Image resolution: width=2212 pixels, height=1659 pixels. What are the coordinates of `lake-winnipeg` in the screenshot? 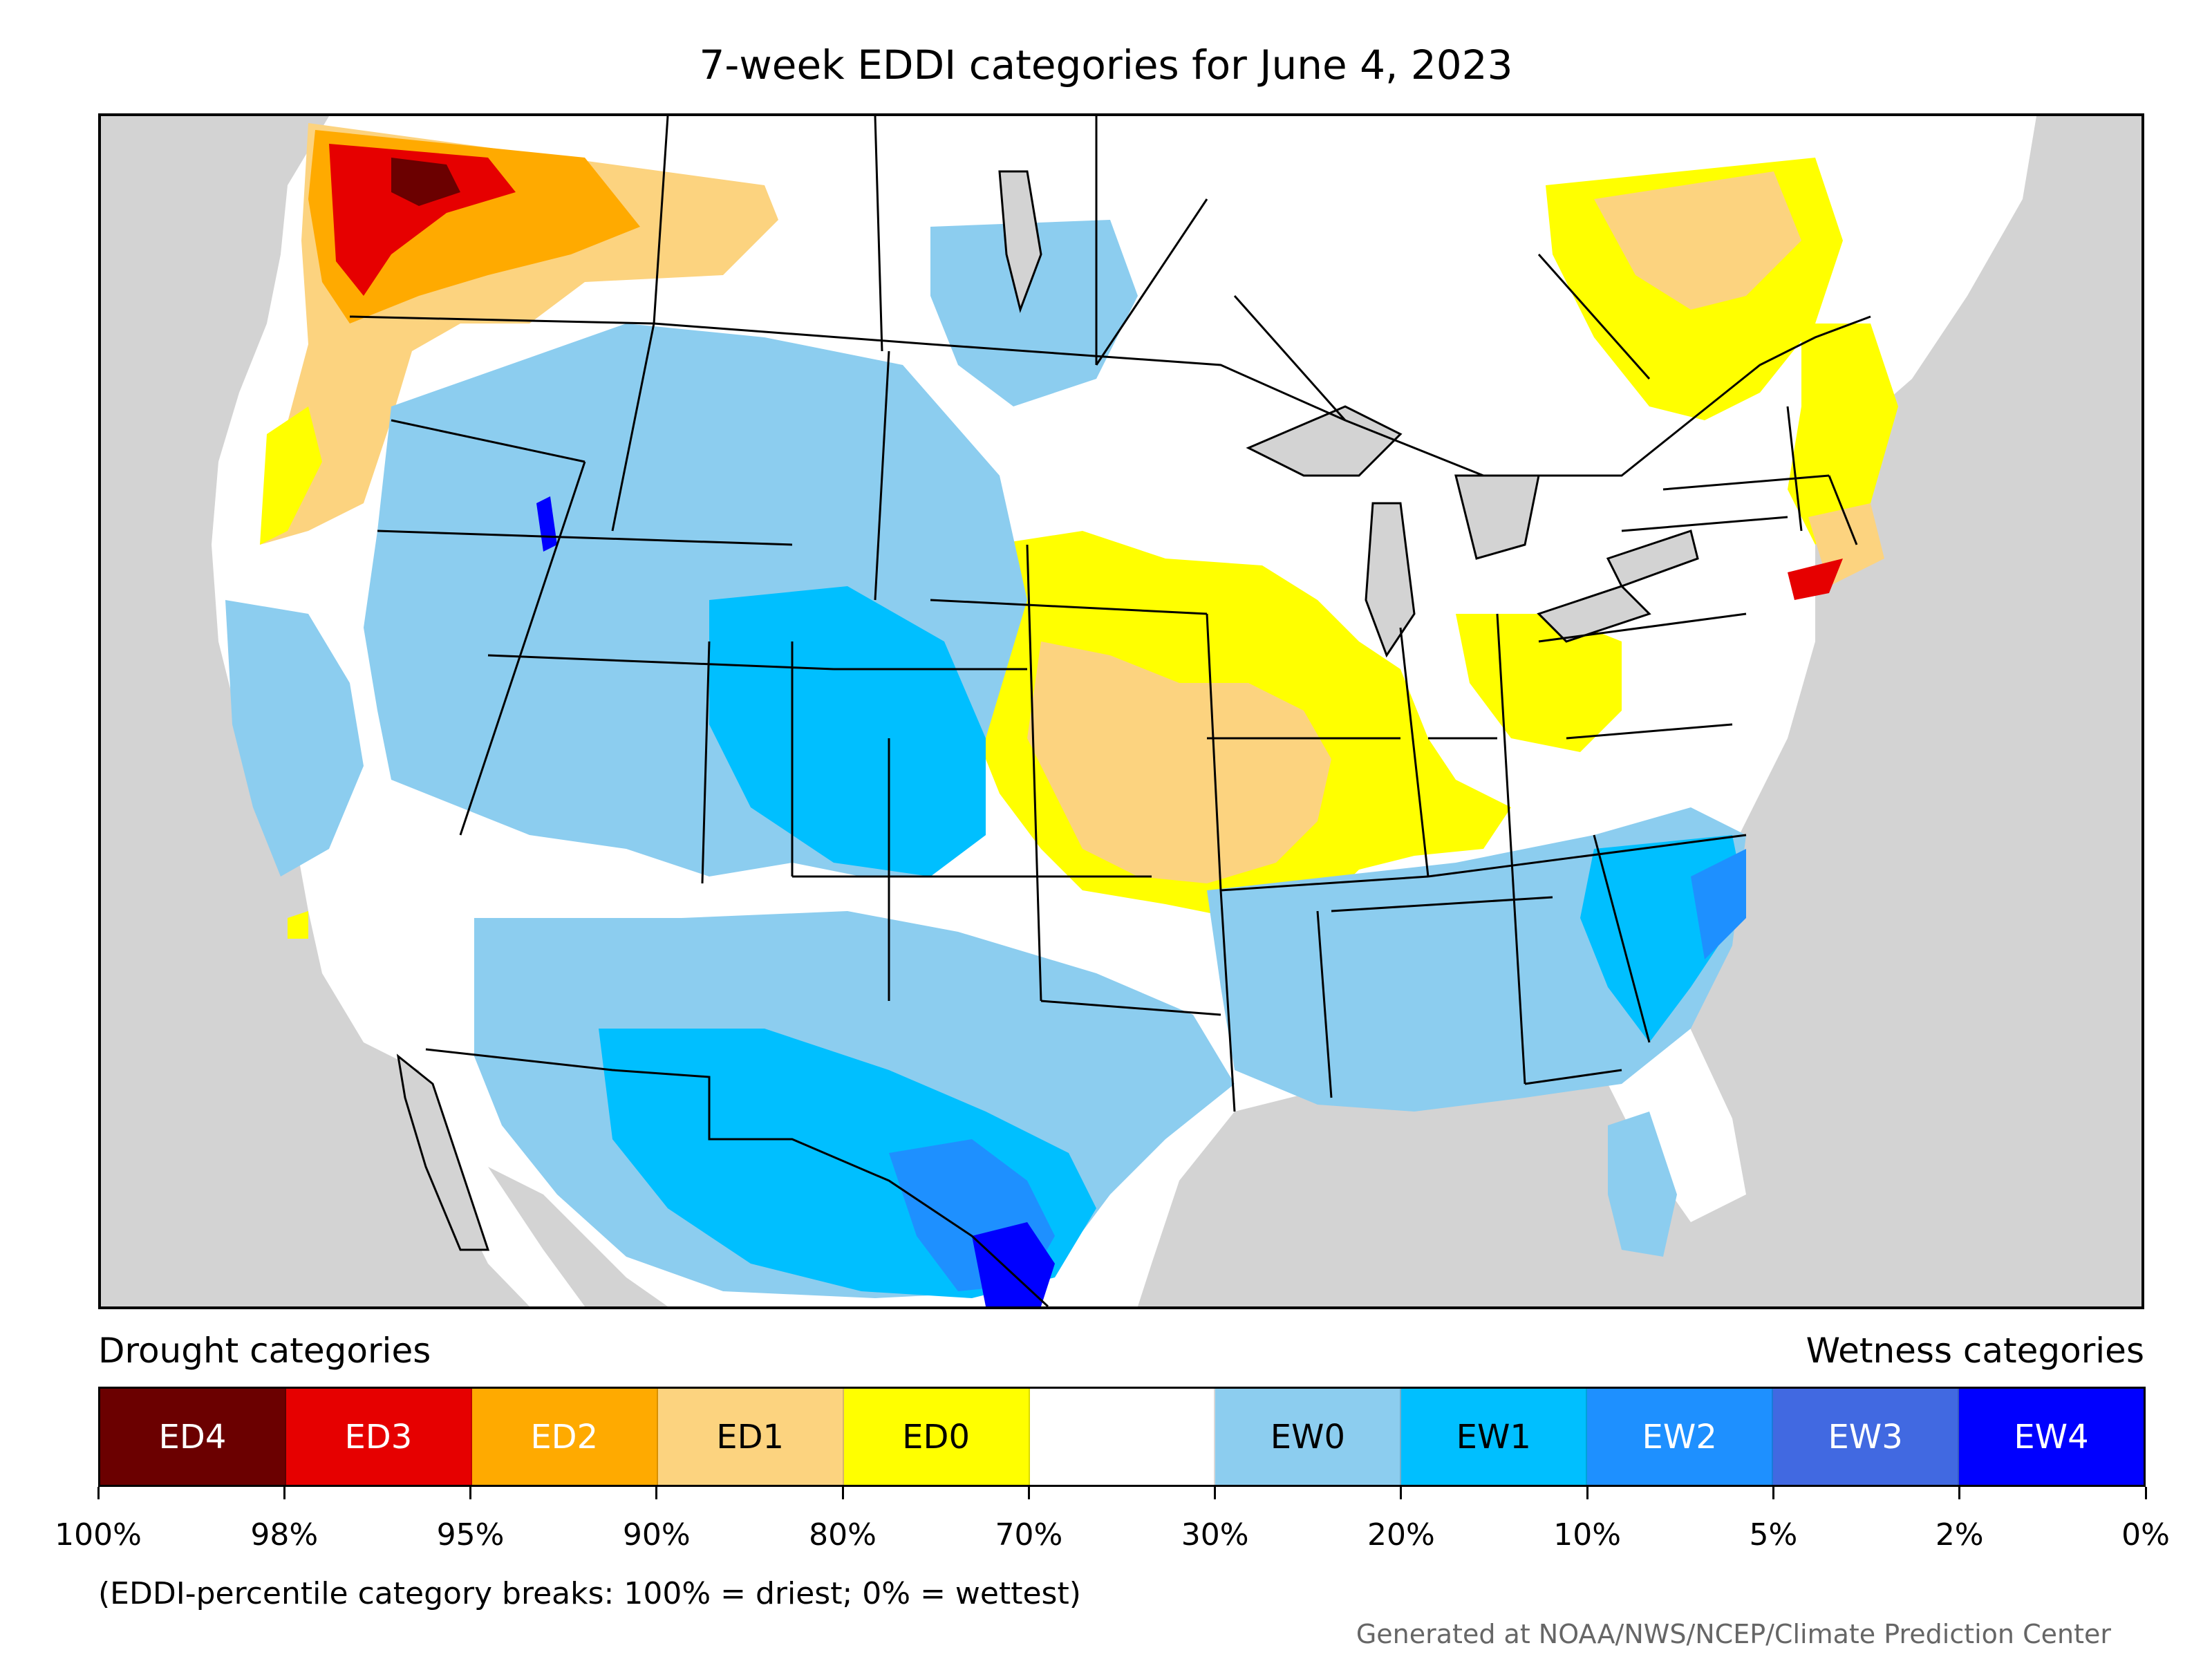 It's located at (1020, 242).